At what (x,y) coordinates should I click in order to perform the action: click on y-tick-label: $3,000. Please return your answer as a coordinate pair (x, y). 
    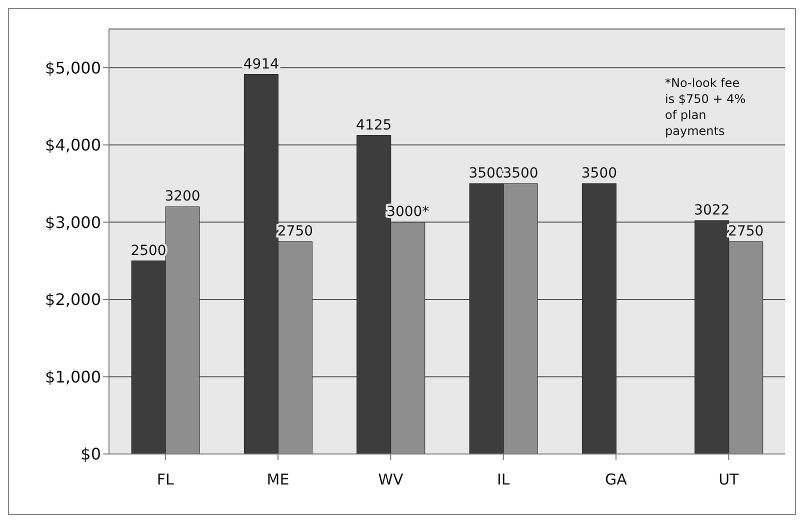
    Looking at the image, I should click on (73, 222).